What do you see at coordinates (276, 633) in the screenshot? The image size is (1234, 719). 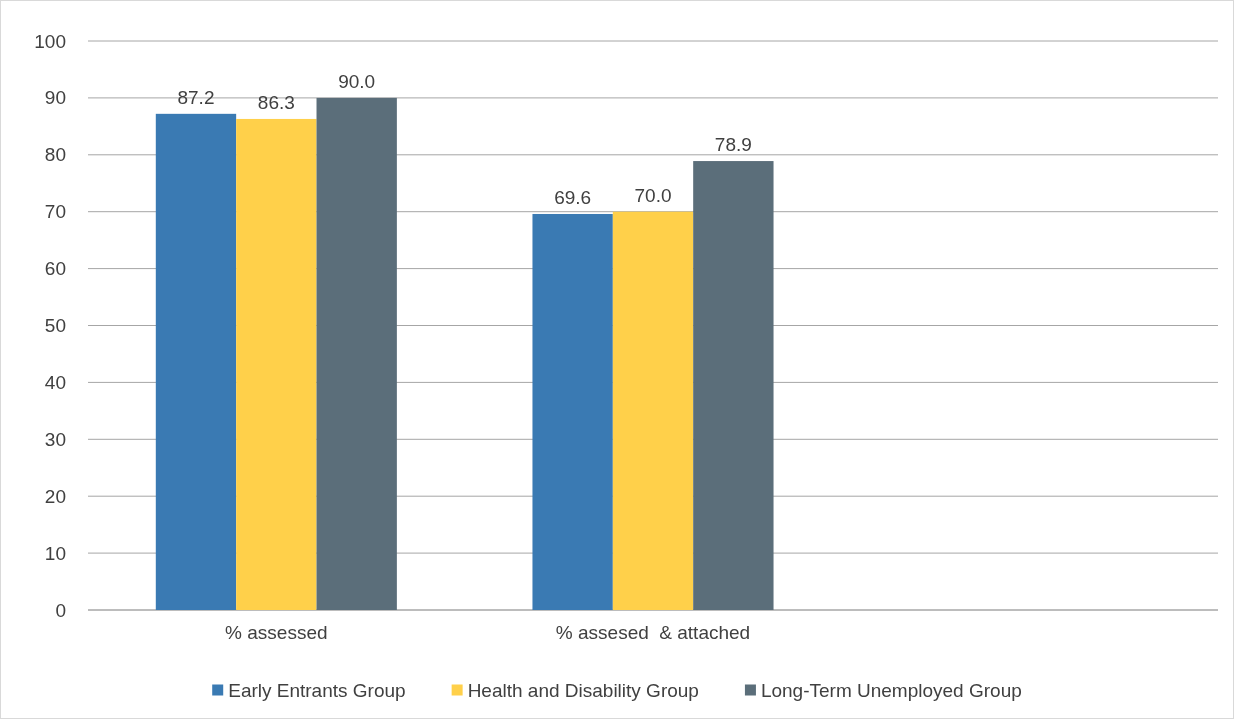 I see `x-tick-label: % assessed` at bounding box center [276, 633].